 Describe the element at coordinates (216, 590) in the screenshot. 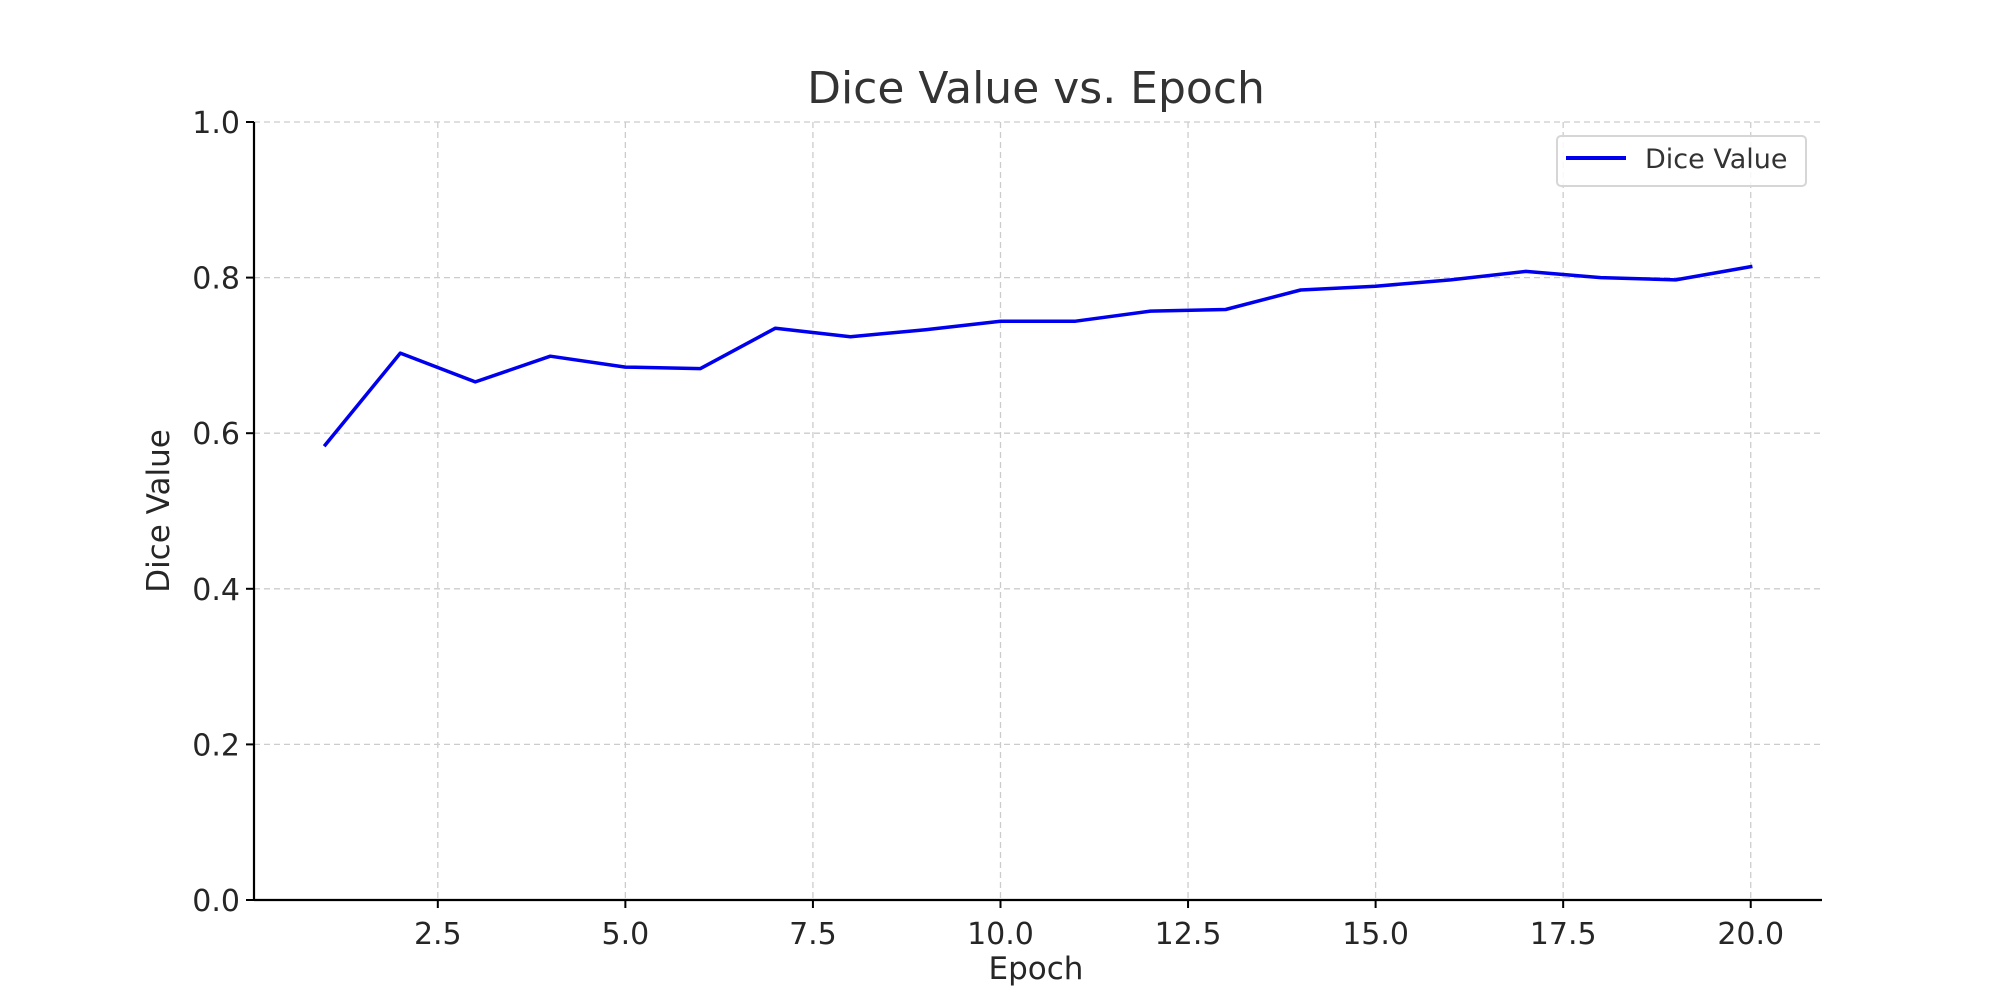

I see `y-tick-label: 0.4` at that location.